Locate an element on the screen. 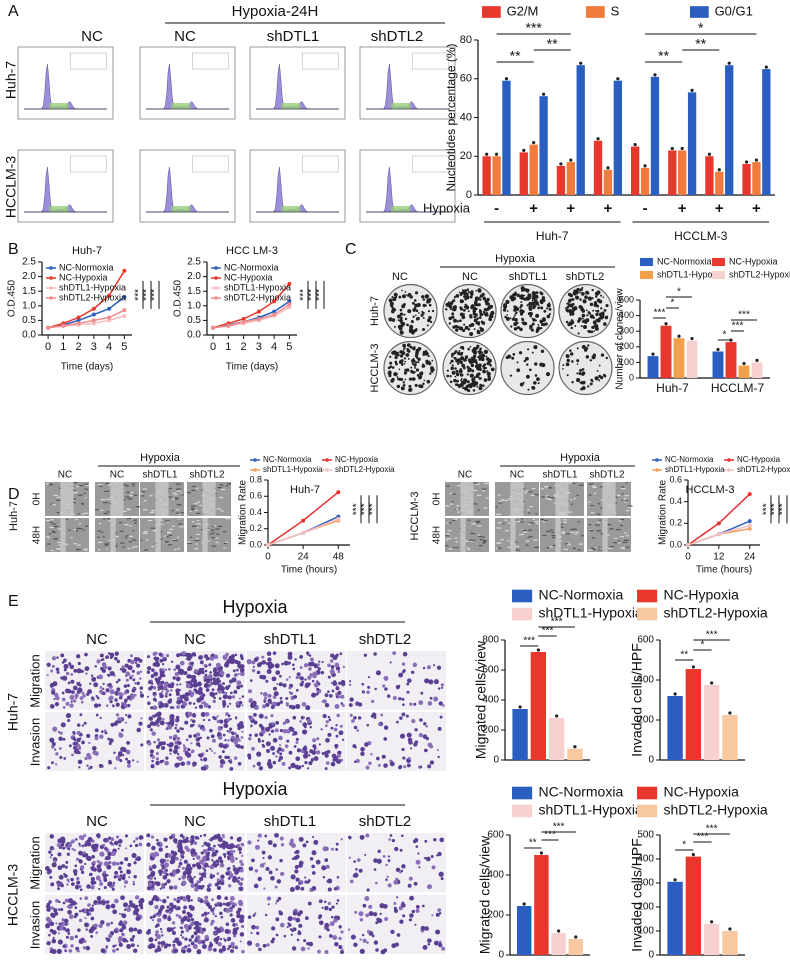  y-tick-label: 0.8 is located at coordinates (255, 479).